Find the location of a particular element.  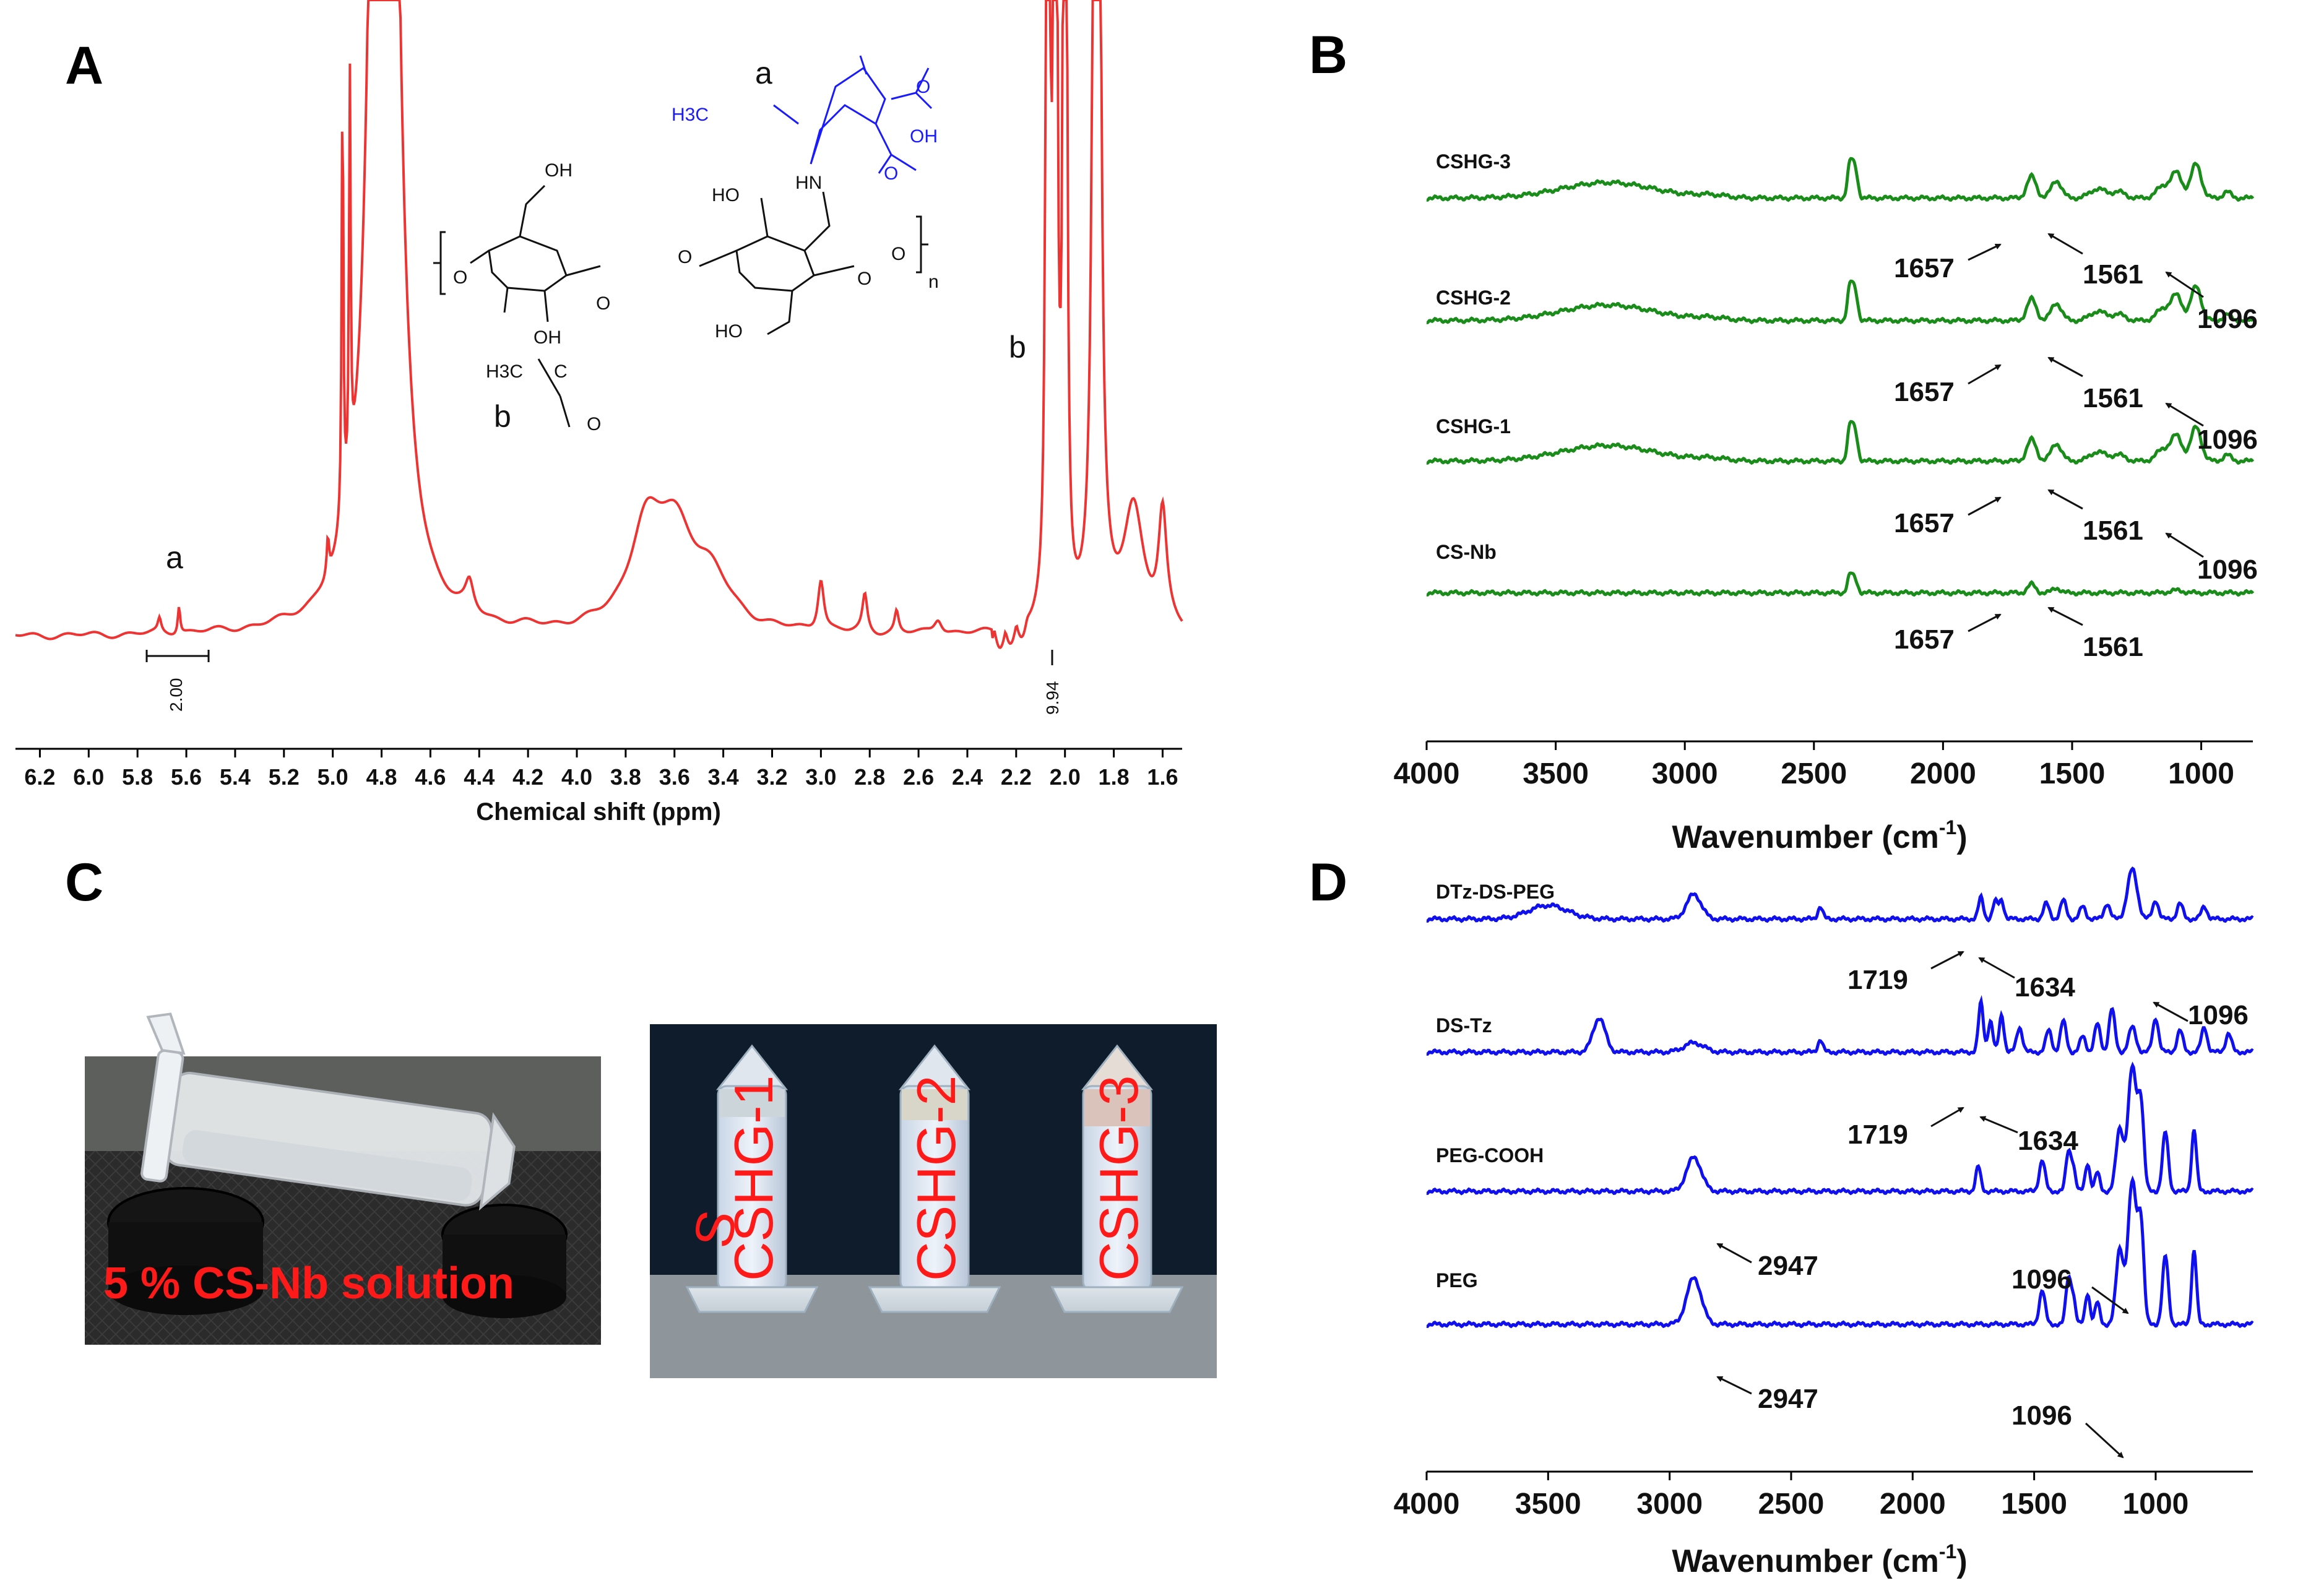

nmr-integral-1: 2.00 is located at coordinates (177, 681).